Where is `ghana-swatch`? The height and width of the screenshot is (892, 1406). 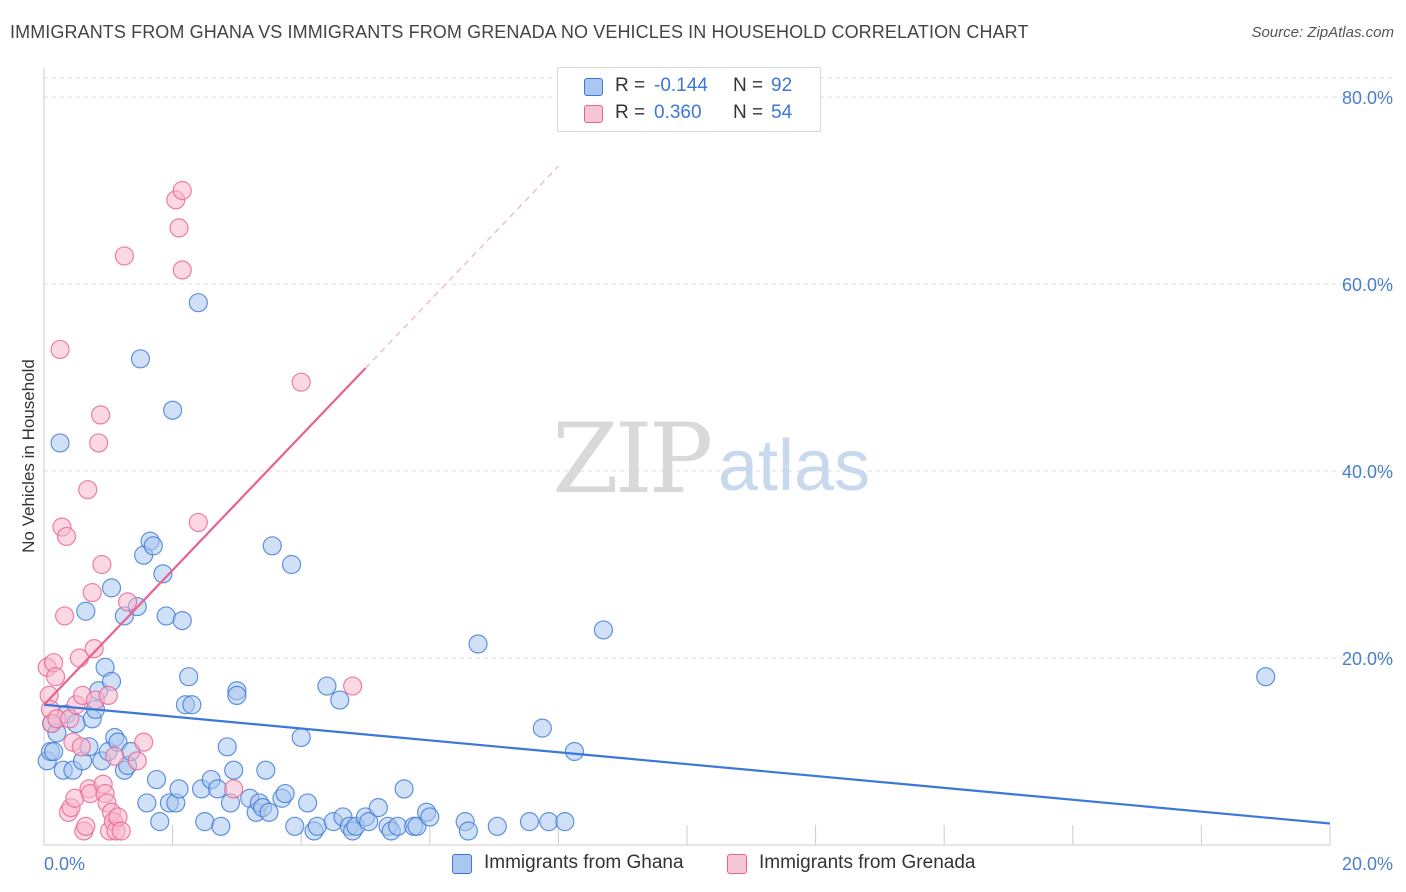
ghana-swatch is located at coordinates (593, 87).